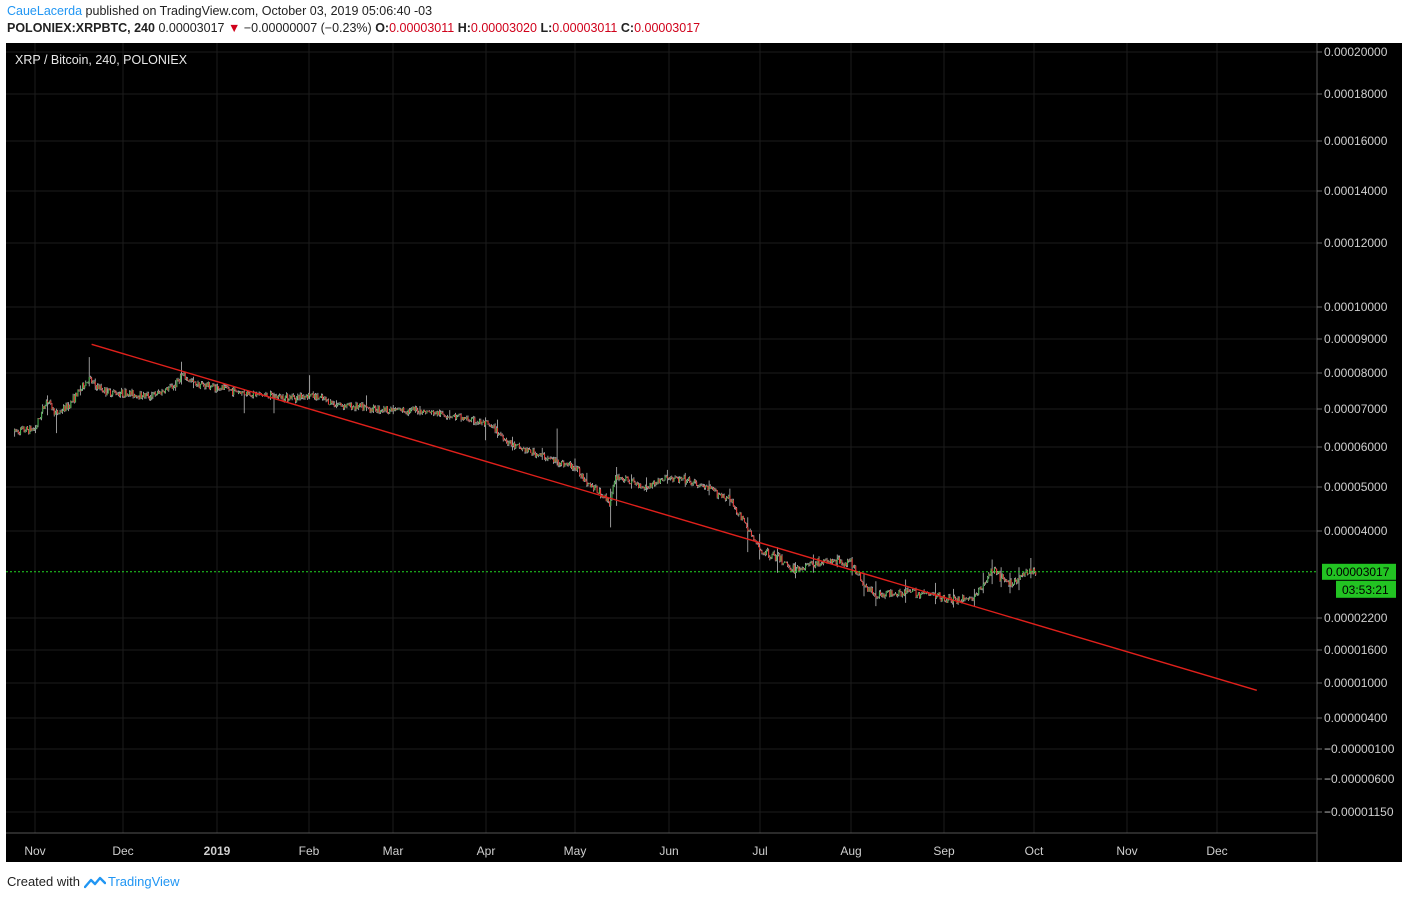  Describe the element at coordinates (43, 881) in the screenshot. I see `created-with-text: Created with` at that location.